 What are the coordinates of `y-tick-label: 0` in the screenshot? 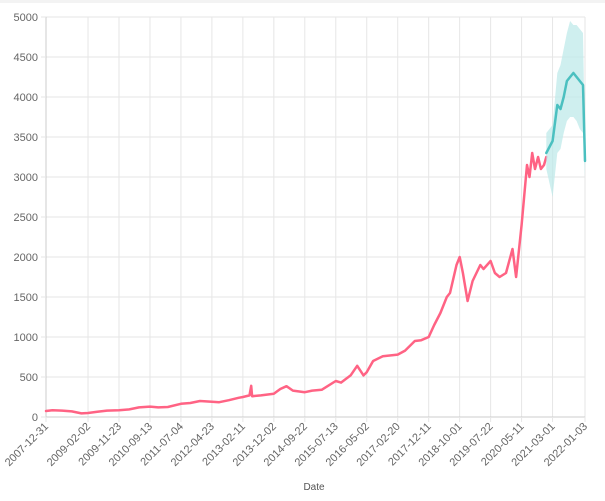 It's located at (35, 418).